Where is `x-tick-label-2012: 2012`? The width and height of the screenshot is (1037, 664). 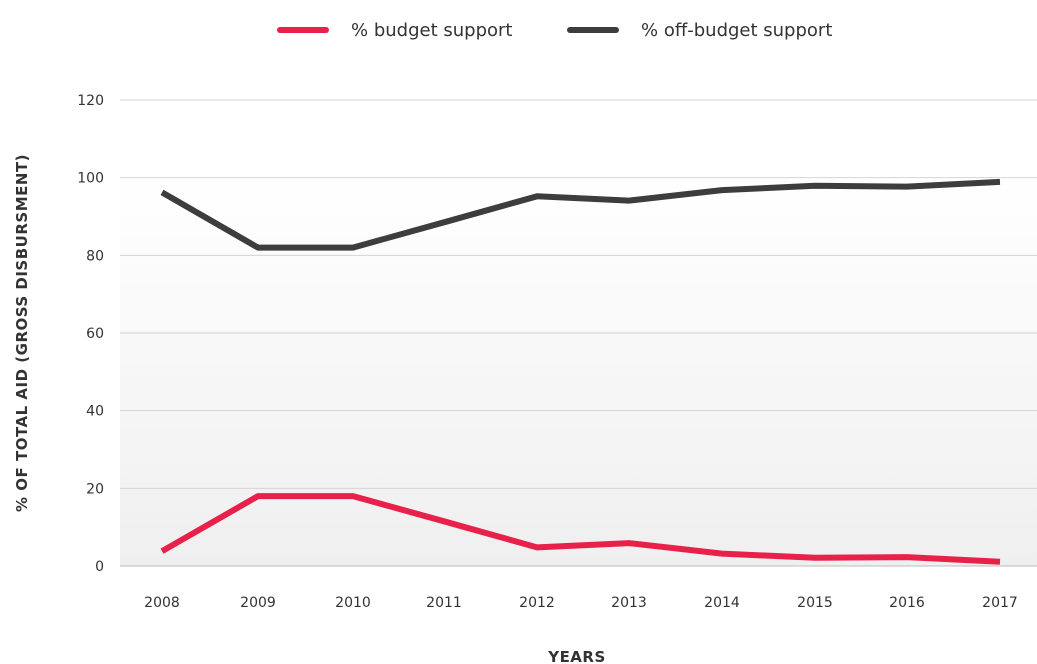
x-tick-label-2012: 2012 is located at coordinates (537, 603).